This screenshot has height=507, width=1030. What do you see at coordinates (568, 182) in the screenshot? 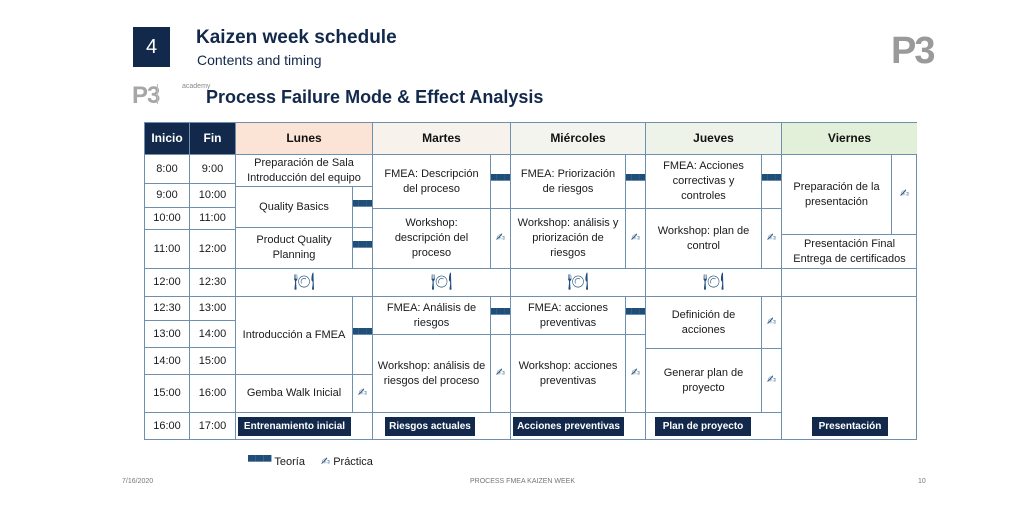
I see `miercoles-fmea-priorizacion: FMEA: Priorización de riesgos` at bounding box center [568, 182].